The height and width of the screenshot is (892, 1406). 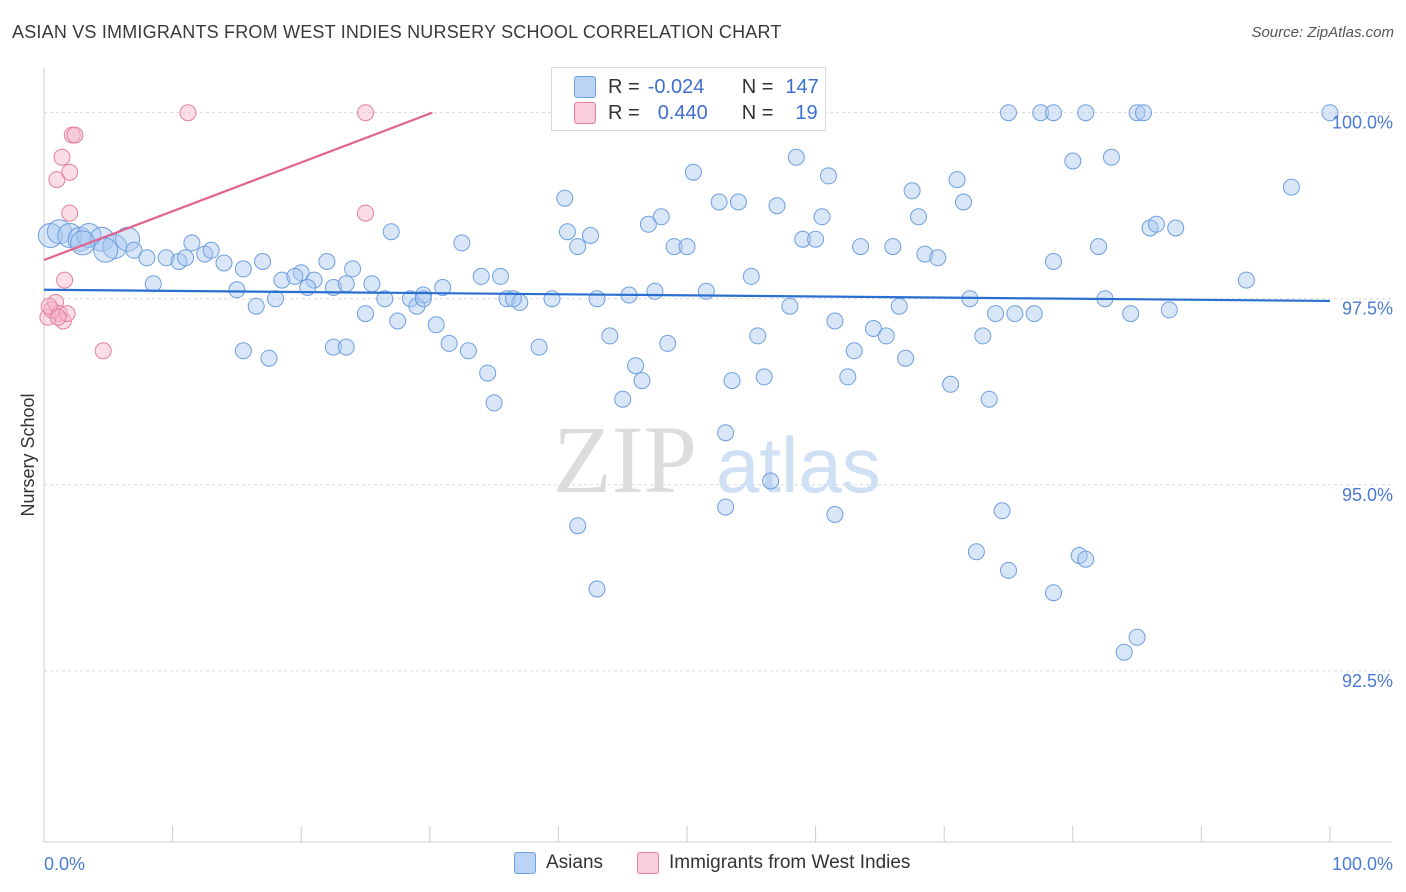 What do you see at coordinates (585, 87) in the screenshot?
I see `legend-swatch-asians` at bounding box center [585, 87].